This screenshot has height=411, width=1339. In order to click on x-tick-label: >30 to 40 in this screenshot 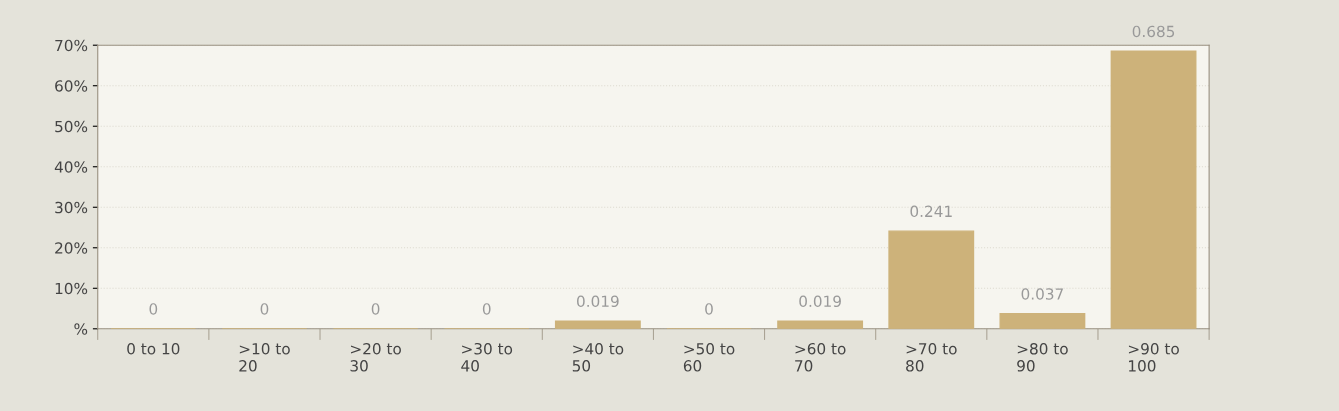, I will do `click(487, 357)`.